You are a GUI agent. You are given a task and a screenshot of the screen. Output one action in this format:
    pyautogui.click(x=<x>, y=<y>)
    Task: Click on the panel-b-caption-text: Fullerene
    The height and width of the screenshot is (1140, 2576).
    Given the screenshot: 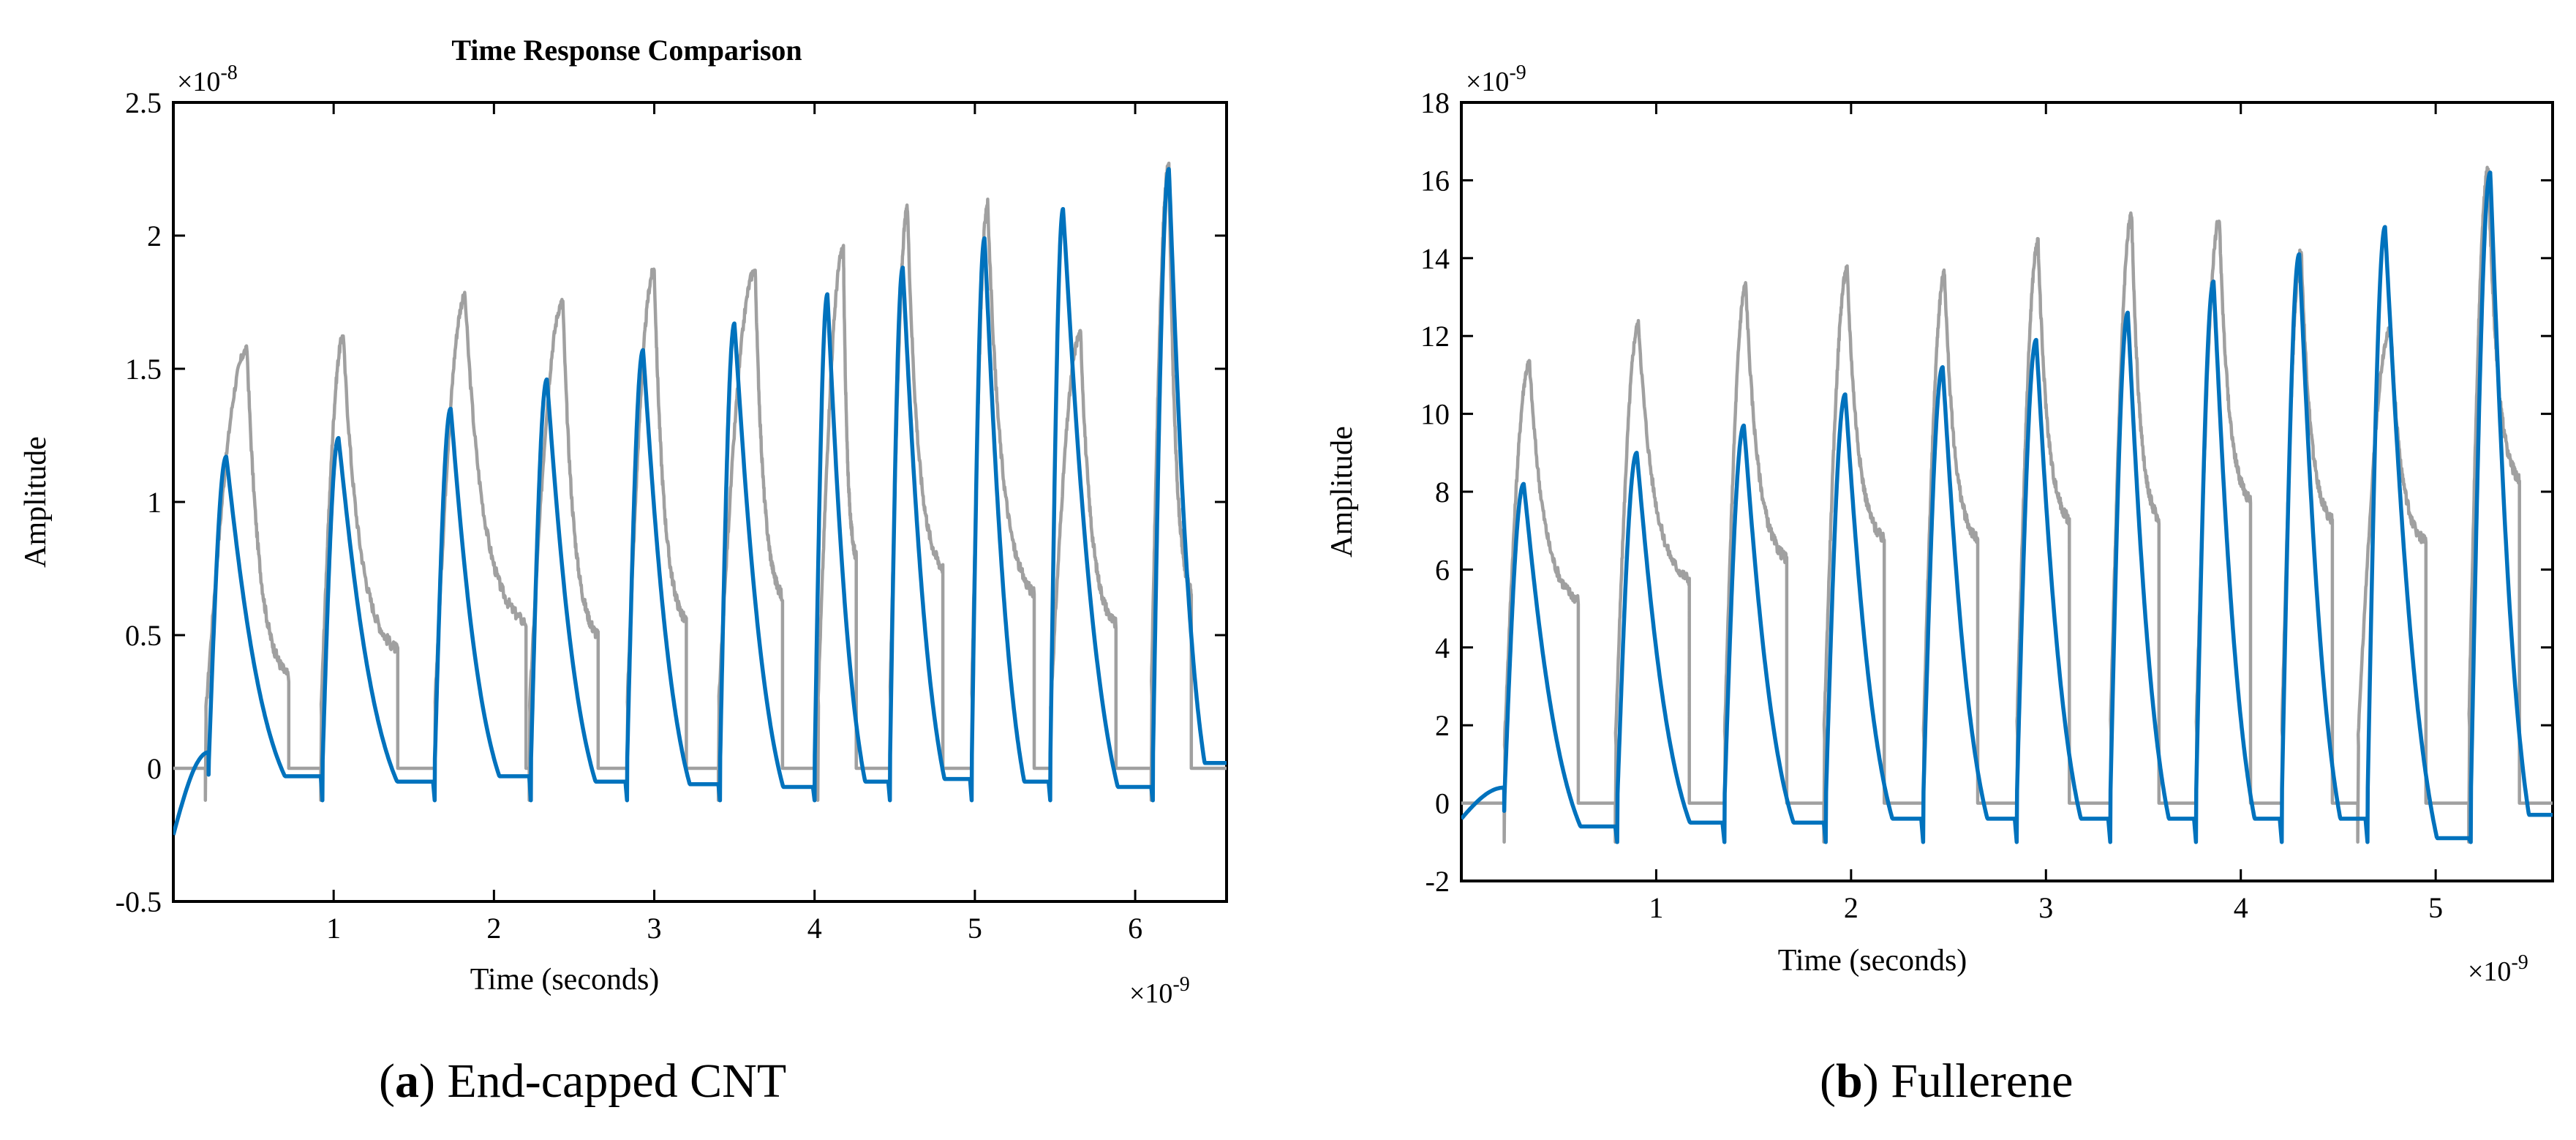 What is the action you would take?
    pyautogui.click(x=1982, y=1081)
    